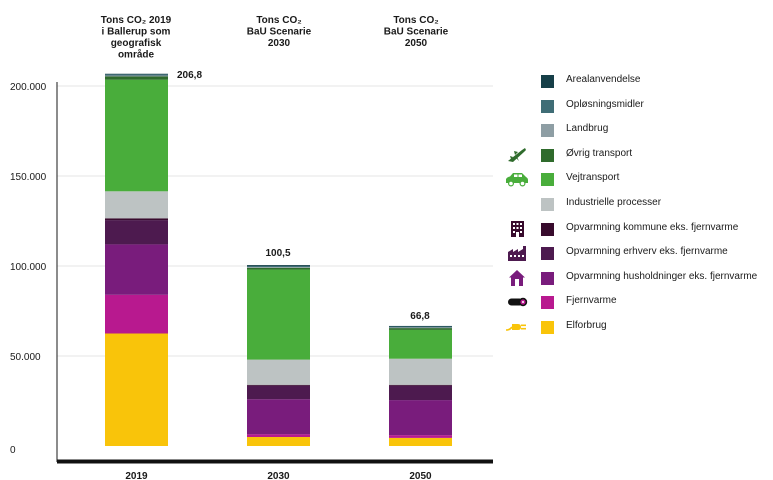  I want to click on y-tick-label: 50.000, so click(25, 357).